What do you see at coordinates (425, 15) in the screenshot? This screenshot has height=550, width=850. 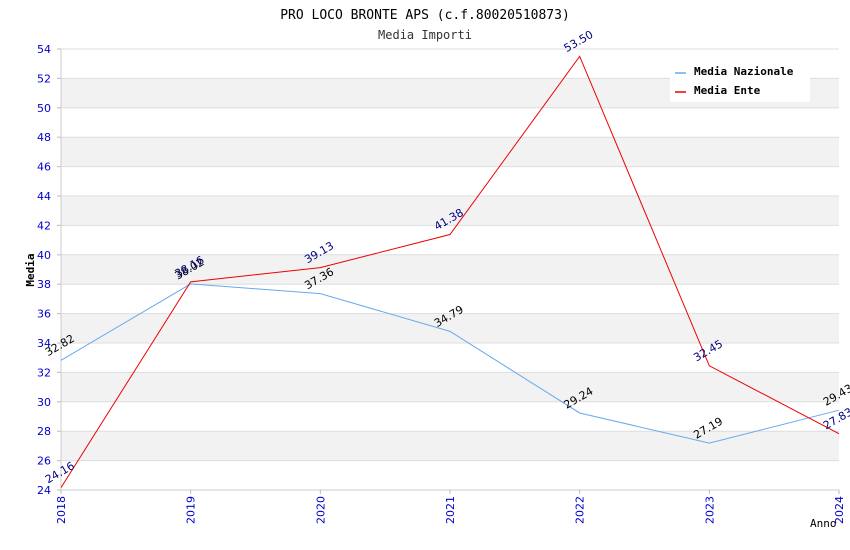 I see `chart-title: PRO LOCO BRONTE APS (c.f.80020510873)` at bounding box center [425, 15].